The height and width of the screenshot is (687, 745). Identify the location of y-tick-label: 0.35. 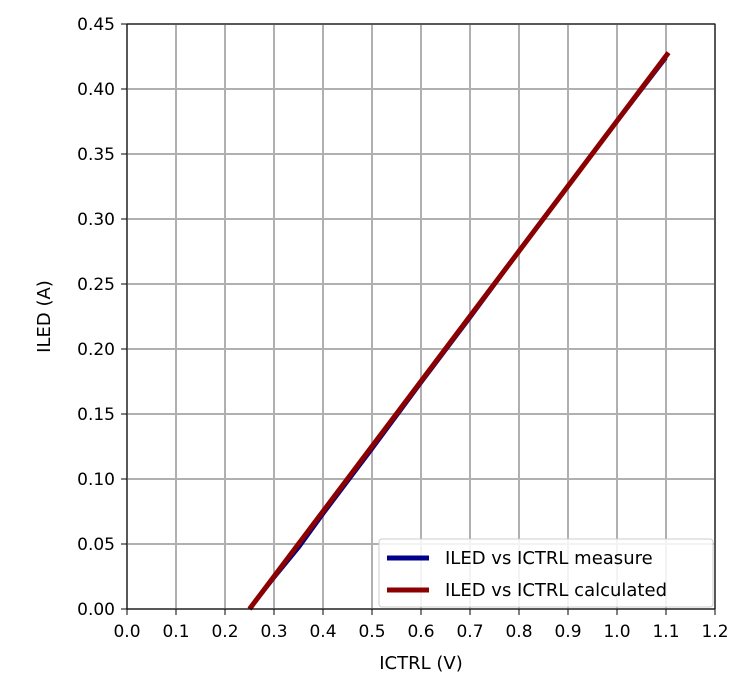
(96, 155).